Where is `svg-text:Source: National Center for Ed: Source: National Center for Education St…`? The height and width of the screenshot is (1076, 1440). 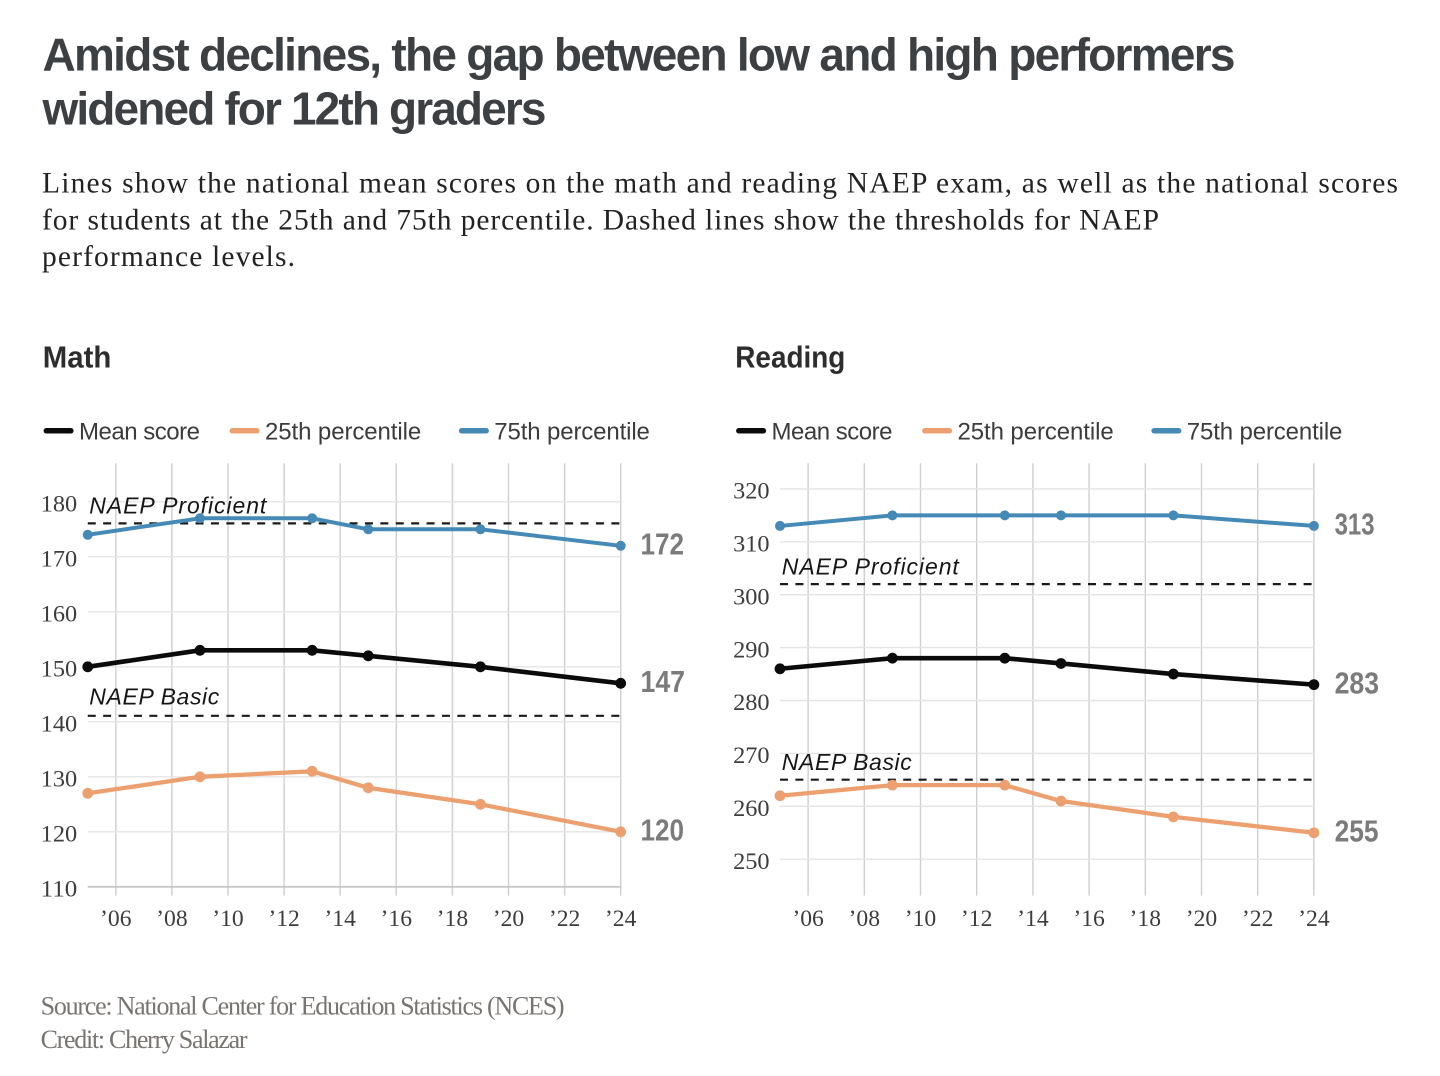 svg-text:Source: National Center for Ed: Source: National Center for Education St… is located at coordinates (303, 1006).